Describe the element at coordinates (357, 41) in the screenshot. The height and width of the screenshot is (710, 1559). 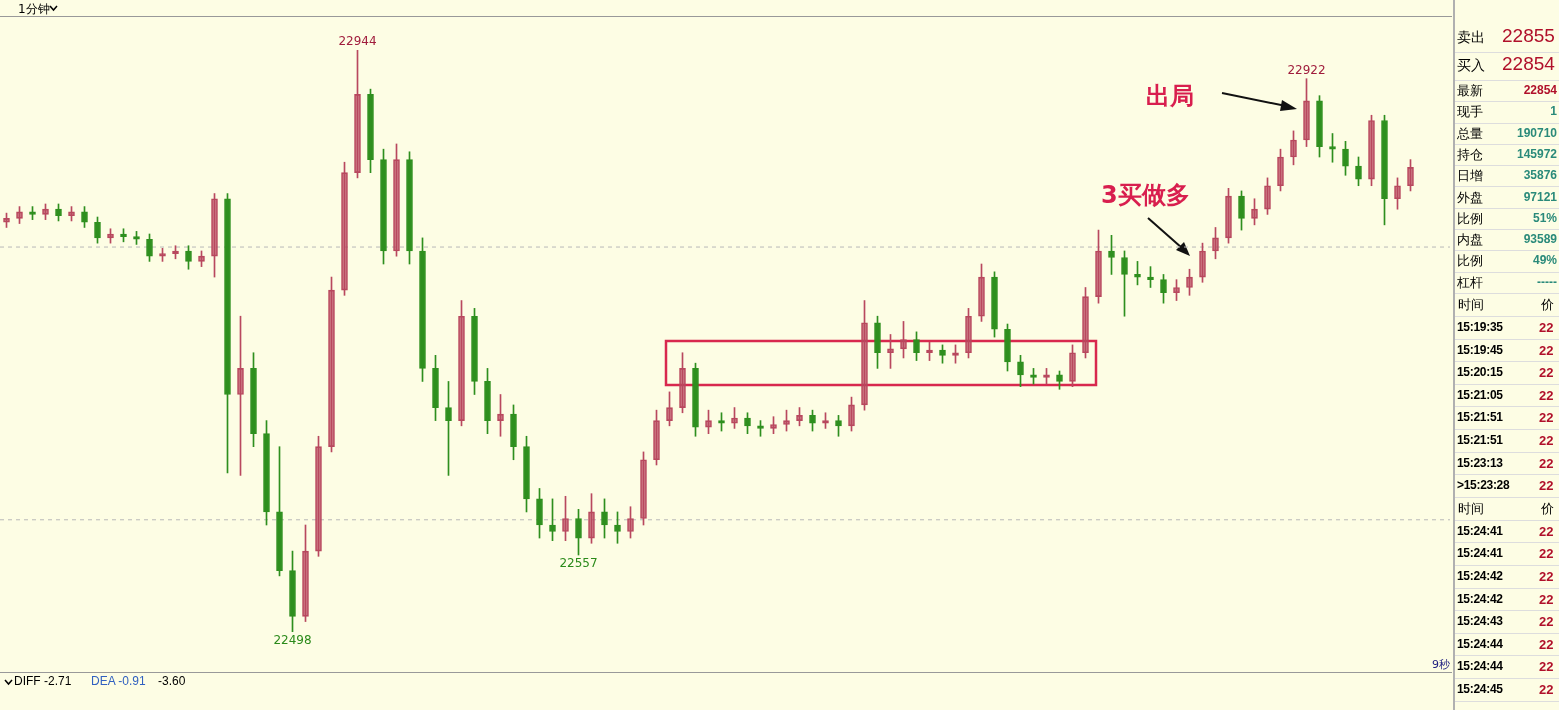
I see `annotation: 22944` at that location.